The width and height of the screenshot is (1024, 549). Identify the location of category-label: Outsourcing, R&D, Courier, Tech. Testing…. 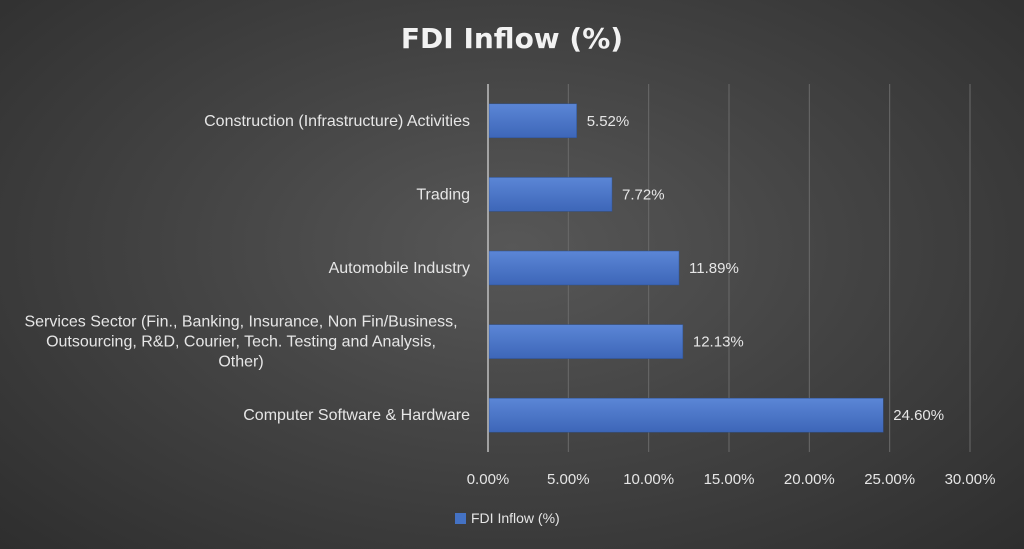
(241, 342).